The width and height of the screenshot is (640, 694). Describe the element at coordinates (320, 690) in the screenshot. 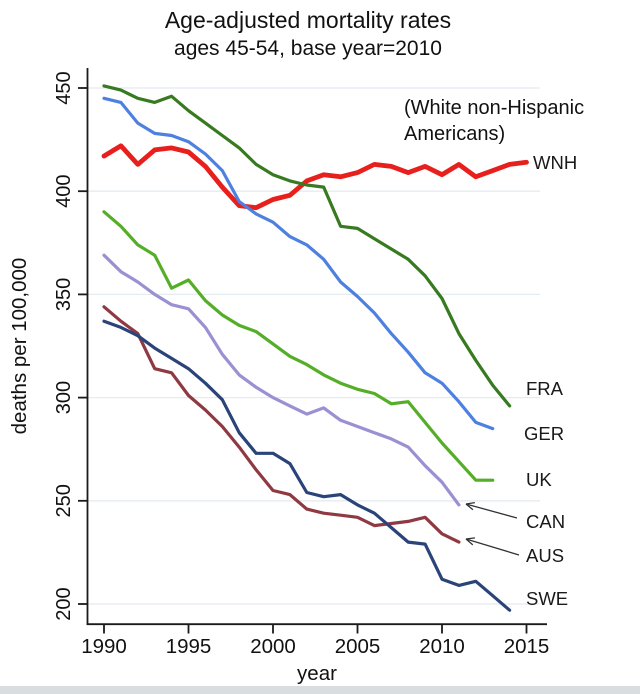

I see `bottom-strip` at that location.